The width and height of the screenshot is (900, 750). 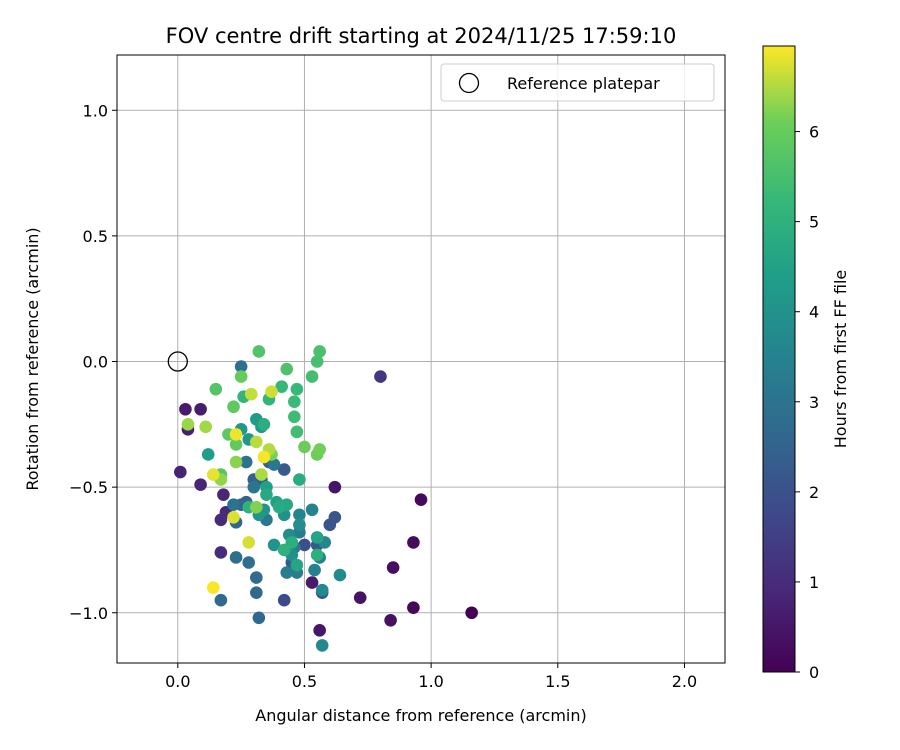 I want to click on legend: Reference platepar, so click(x=577, y=82).